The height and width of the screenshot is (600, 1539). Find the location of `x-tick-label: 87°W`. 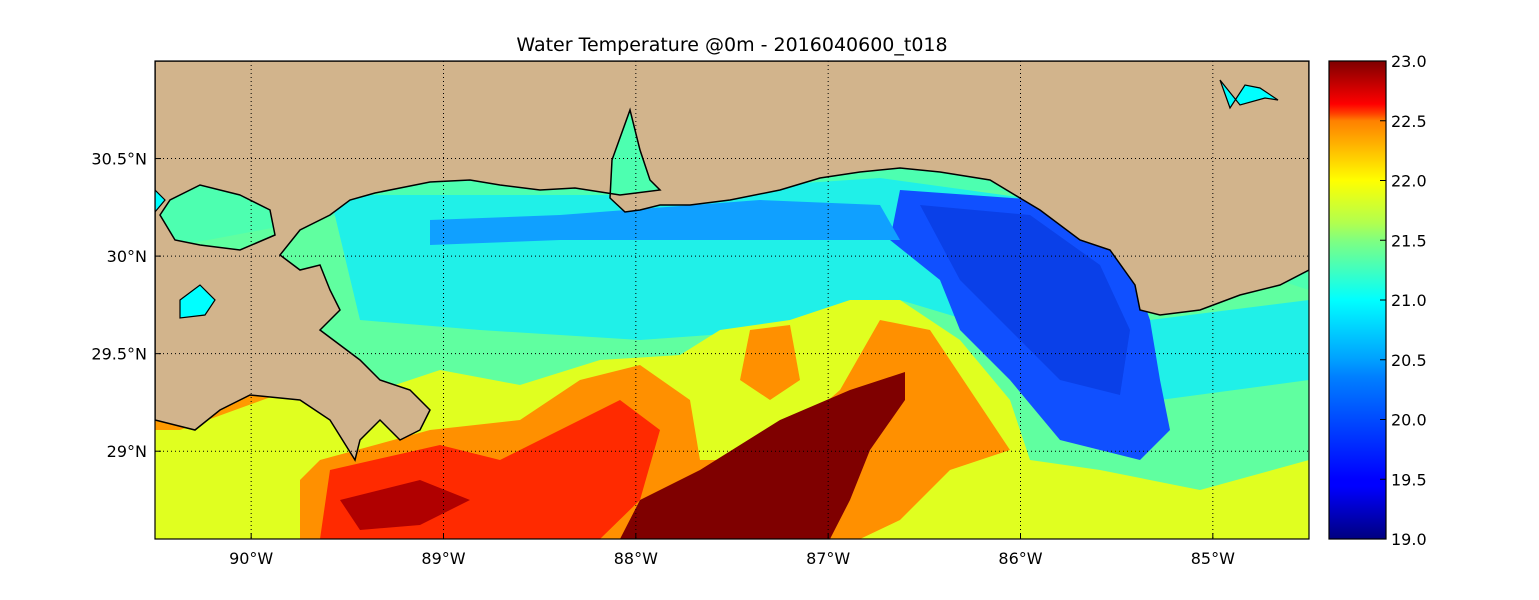

x-tick-label: 87°W is located at coordinates (828, 558).